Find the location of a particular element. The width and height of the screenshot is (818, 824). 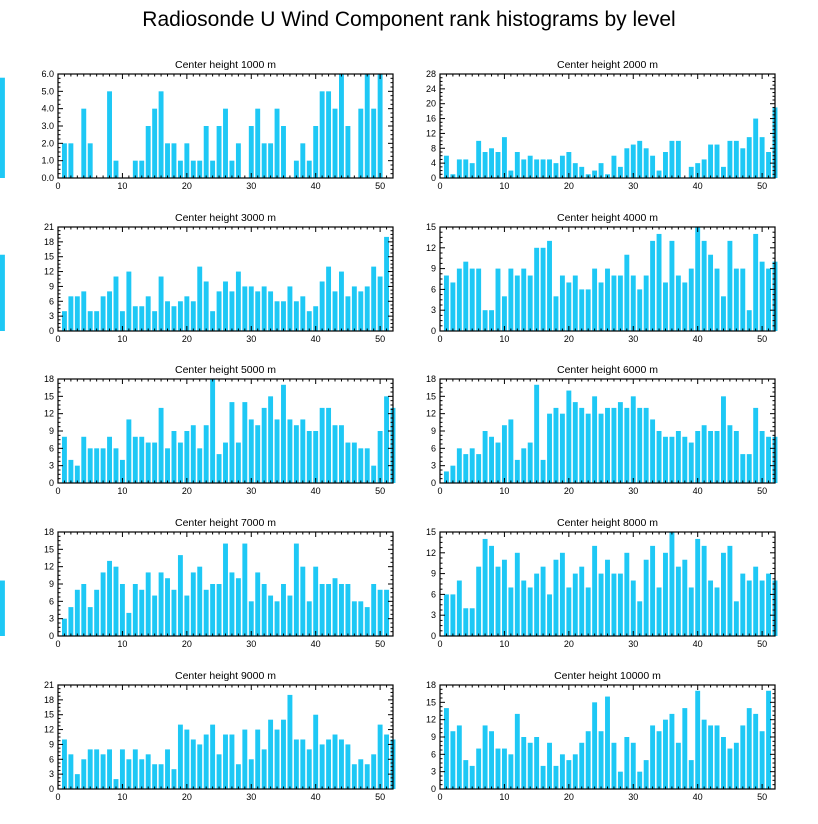

y-tick-label: 28 is located at coordinates (431, 74).